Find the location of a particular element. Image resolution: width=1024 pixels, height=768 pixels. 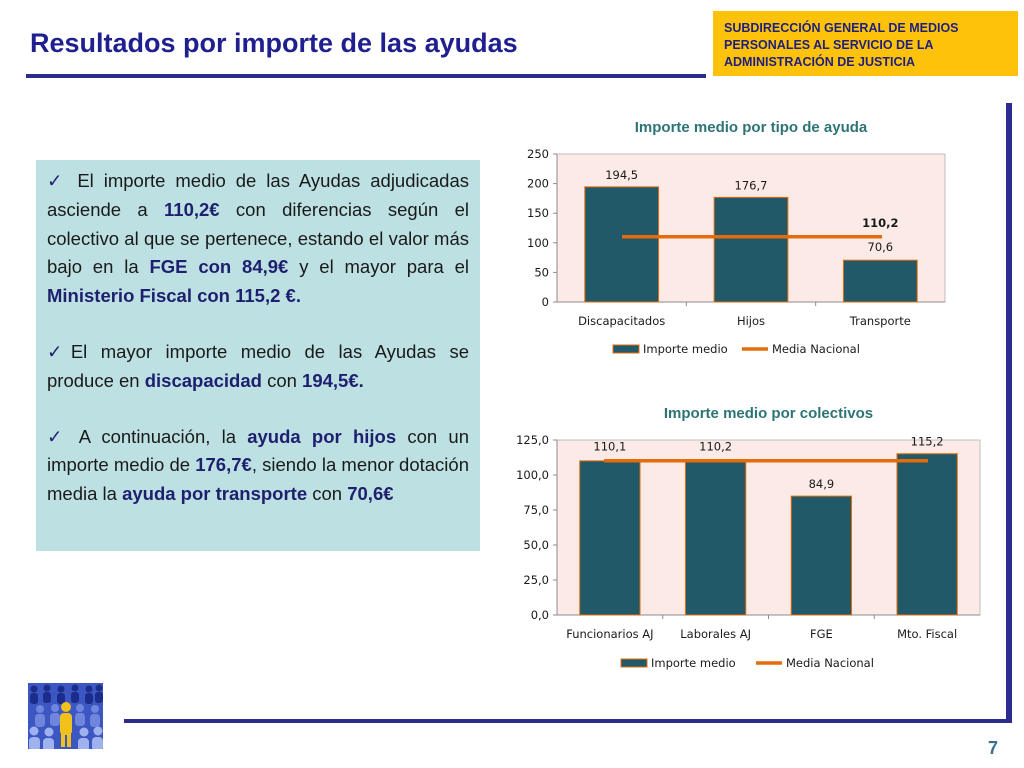

x-tick-label: Discapacitados is located at coordinates (621, 321).